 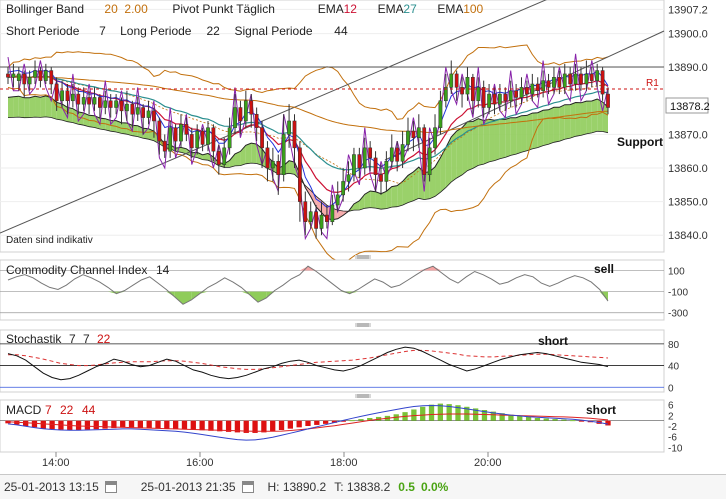 What do you see at coordinates (434, 487) in the screenshot?
I see `change-pct: 0.0%` at bounding box center [434, 487].